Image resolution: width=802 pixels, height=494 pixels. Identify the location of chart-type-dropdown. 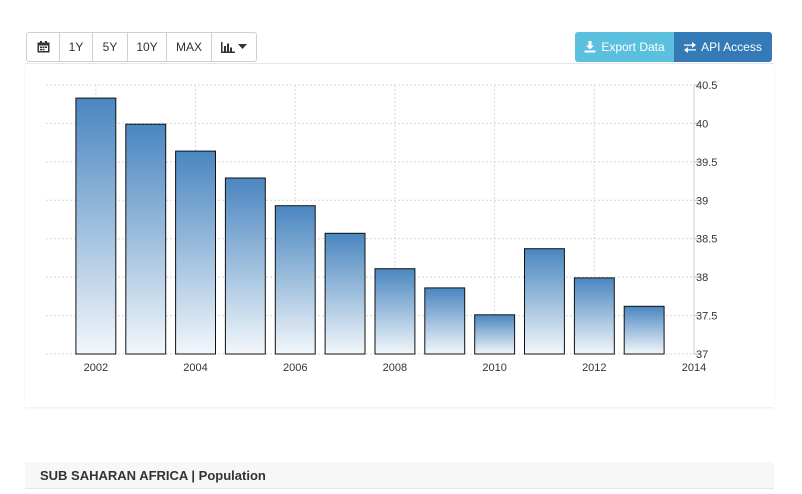
(234, 47).